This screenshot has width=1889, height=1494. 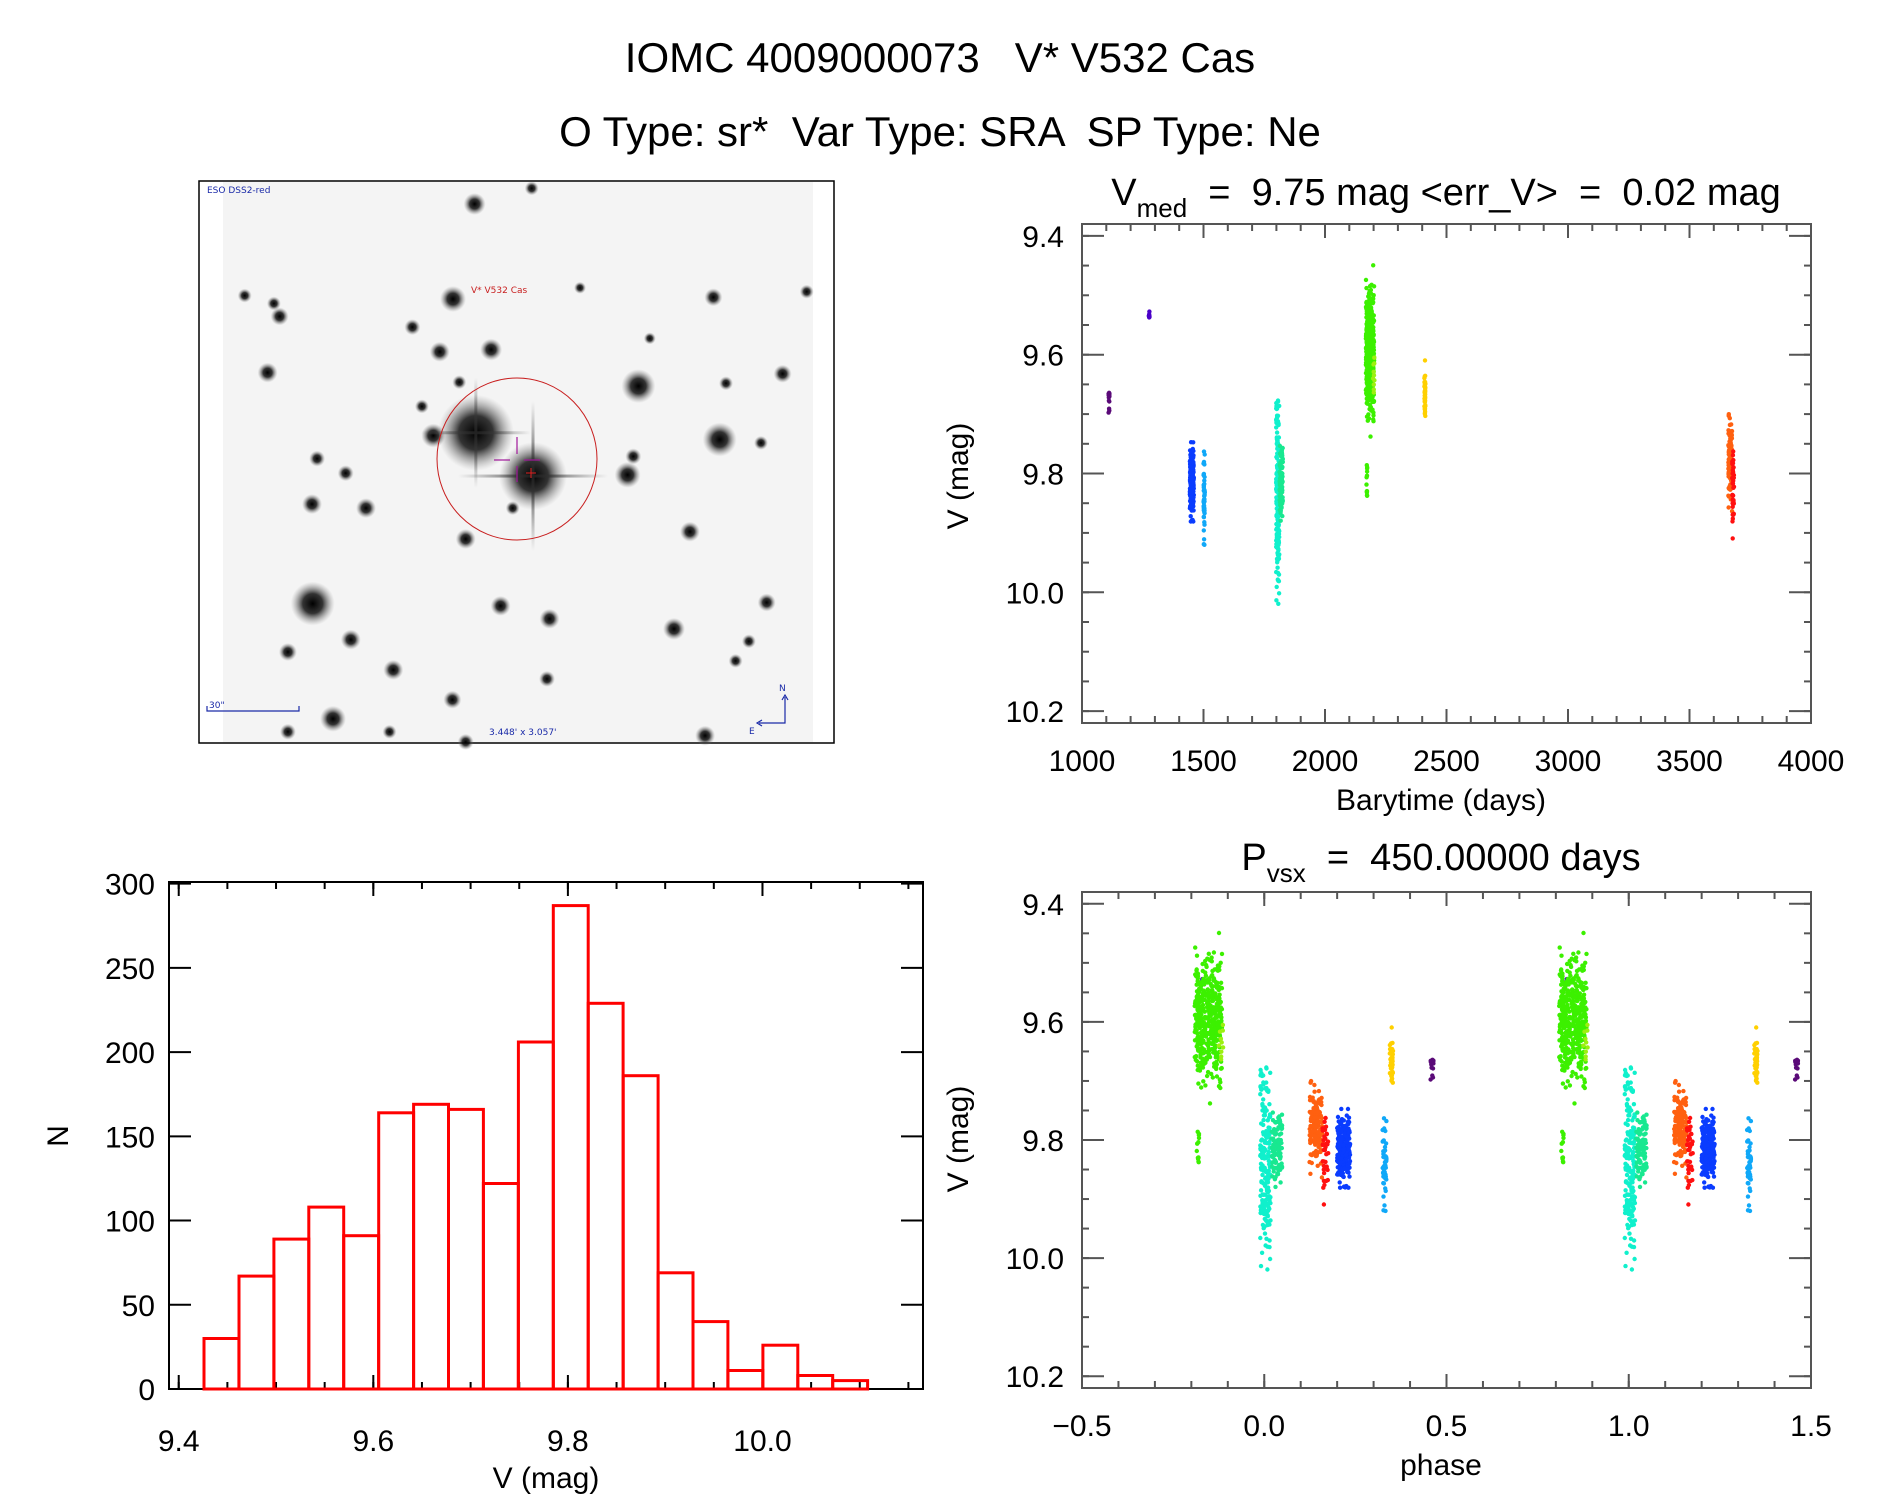 What do you see at coordinates (517, 459) in the screenshot?
I see `target-circle` at bounding box center [517, 459].